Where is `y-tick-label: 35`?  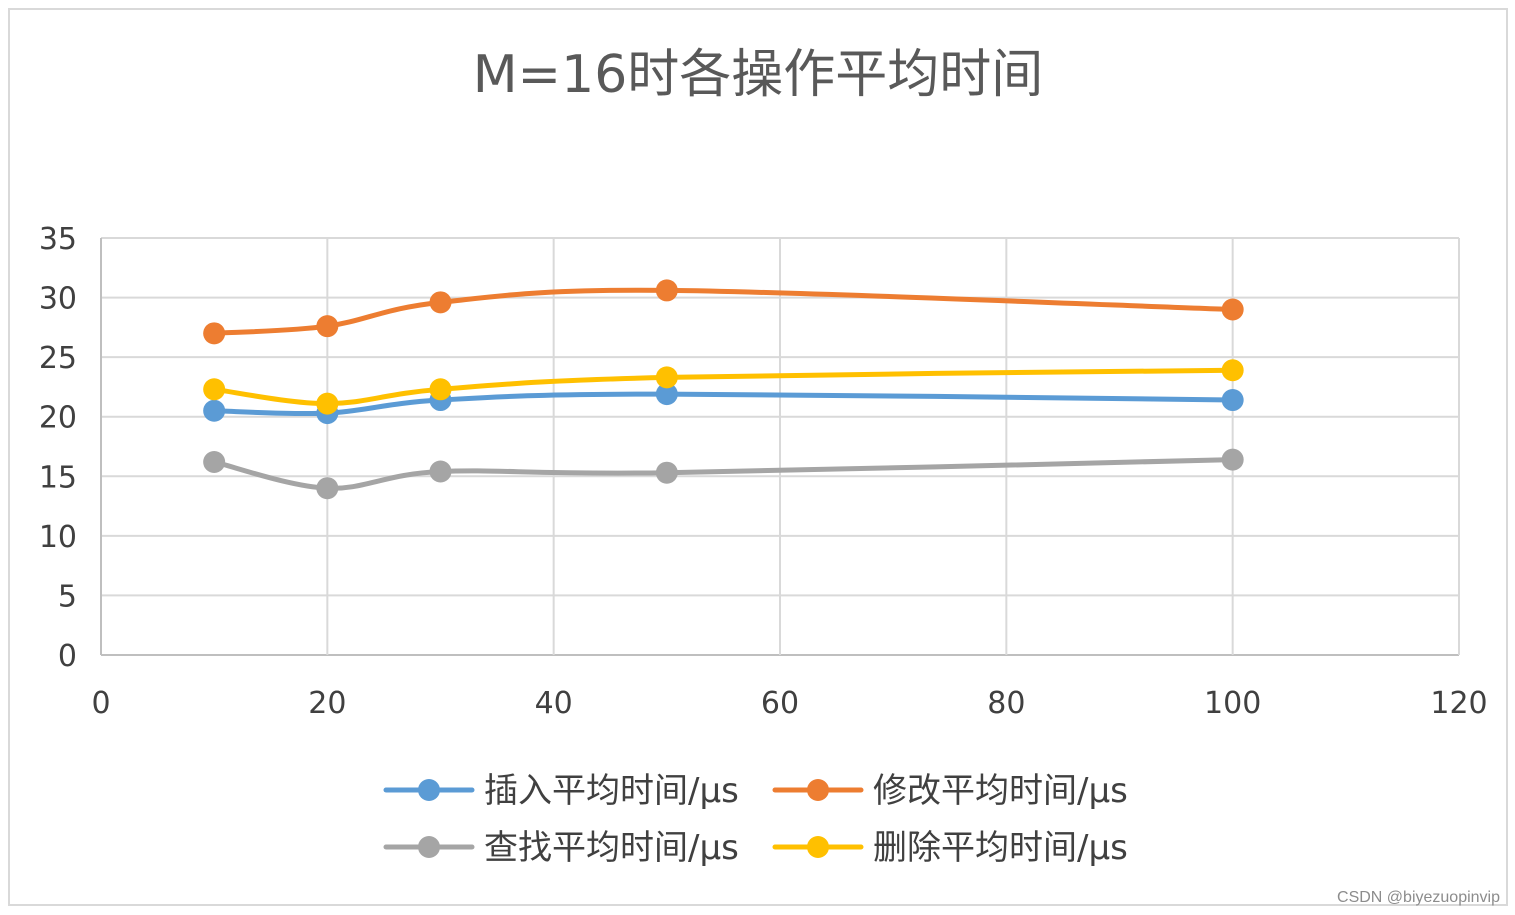 y-tick-label: 35 is located at coordinates (58, 239).